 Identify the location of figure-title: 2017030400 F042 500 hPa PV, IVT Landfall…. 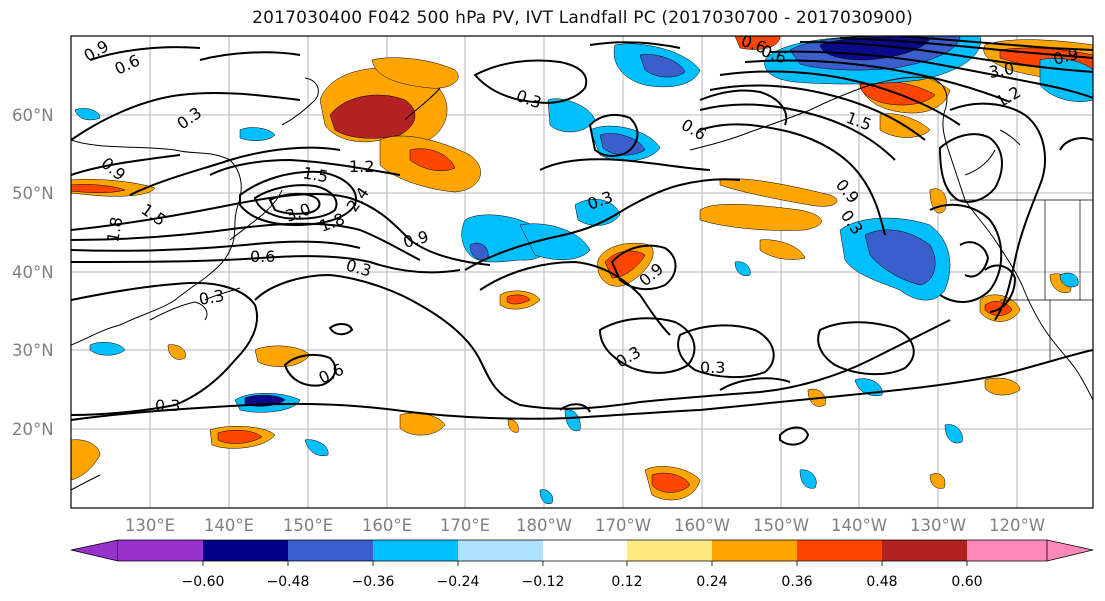
(582, 18).